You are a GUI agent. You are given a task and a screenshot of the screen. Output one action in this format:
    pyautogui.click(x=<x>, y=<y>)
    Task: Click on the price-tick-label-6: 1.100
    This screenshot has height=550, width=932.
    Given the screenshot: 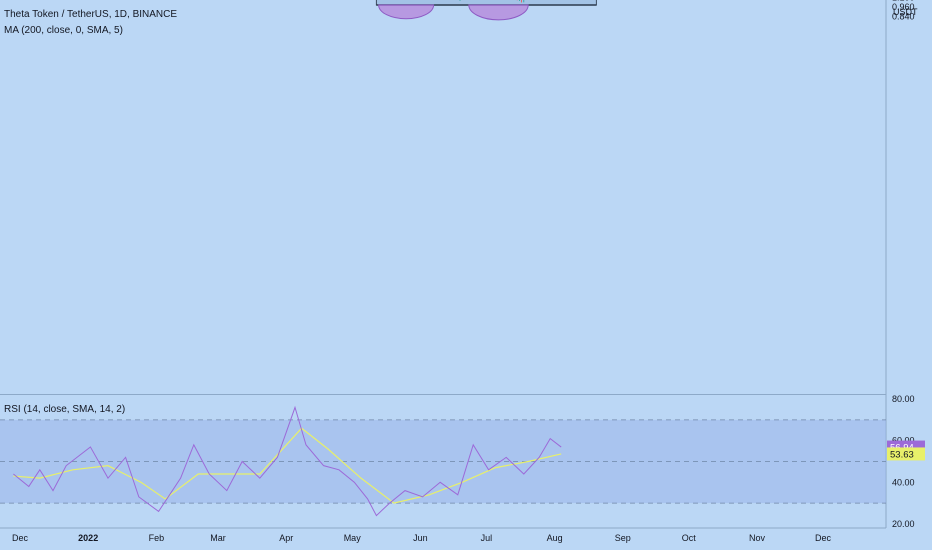 What is the action you would take?
    pyautogui.click(x=903, y=1)
    